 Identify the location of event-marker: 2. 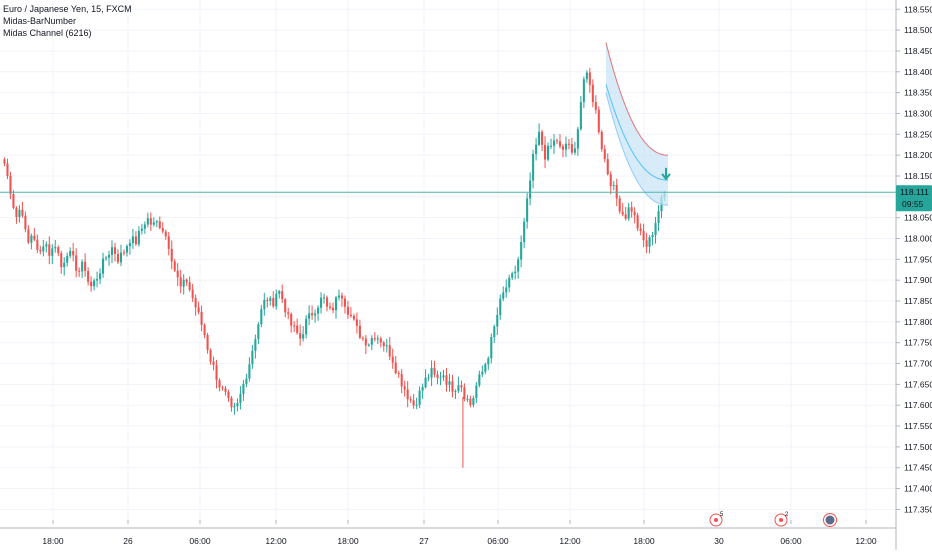
(781, 519).